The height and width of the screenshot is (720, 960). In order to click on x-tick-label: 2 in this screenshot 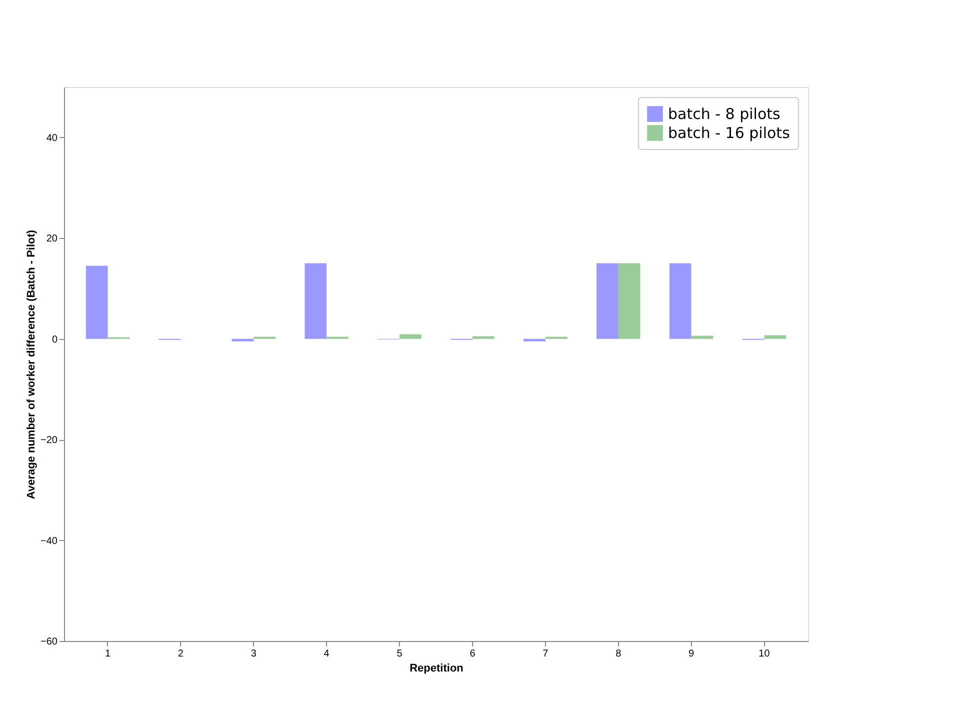, I will do `click(181, 654)`.